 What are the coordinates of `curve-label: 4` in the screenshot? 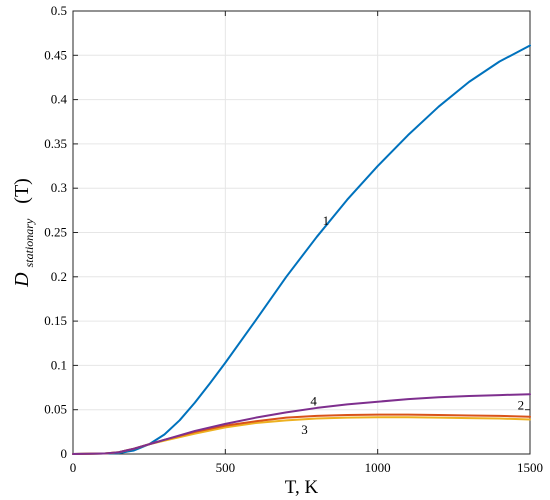 It's located at (313, 401).